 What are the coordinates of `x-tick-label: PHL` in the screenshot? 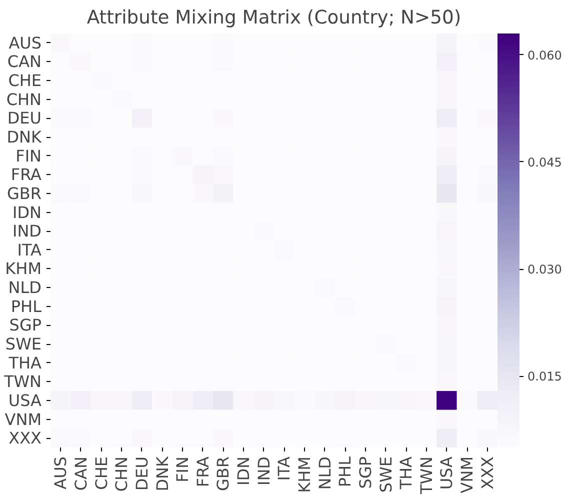 It's located at (345, 472).